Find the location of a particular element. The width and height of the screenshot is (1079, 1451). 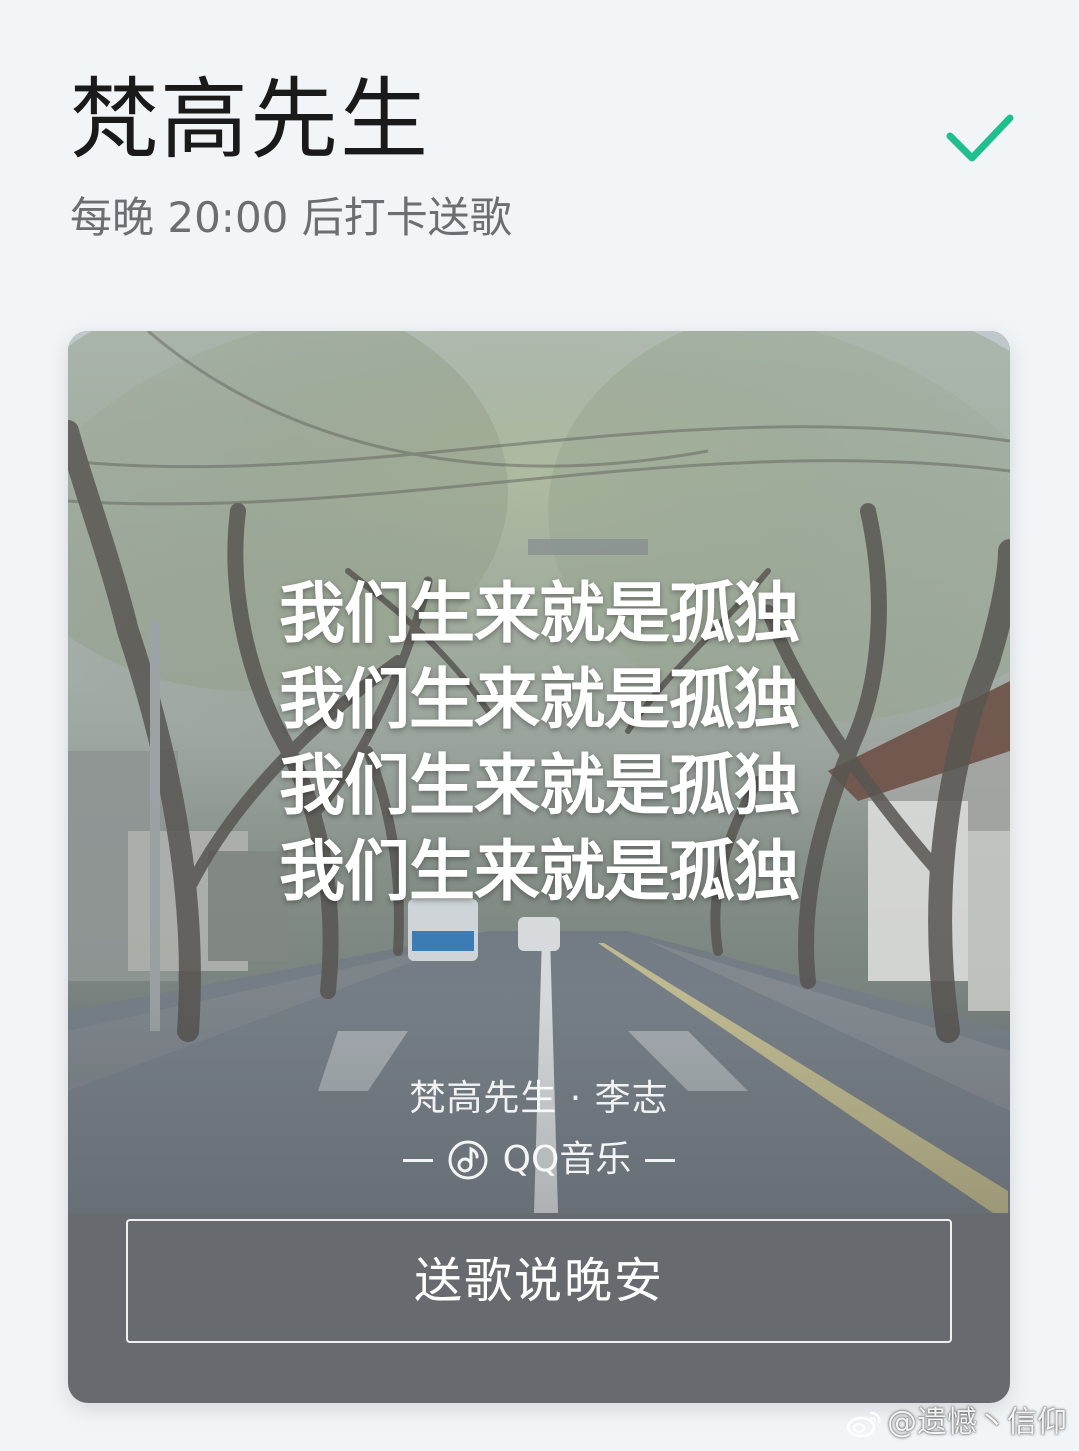

weibo-icon is located at coordinates (863, 1424).